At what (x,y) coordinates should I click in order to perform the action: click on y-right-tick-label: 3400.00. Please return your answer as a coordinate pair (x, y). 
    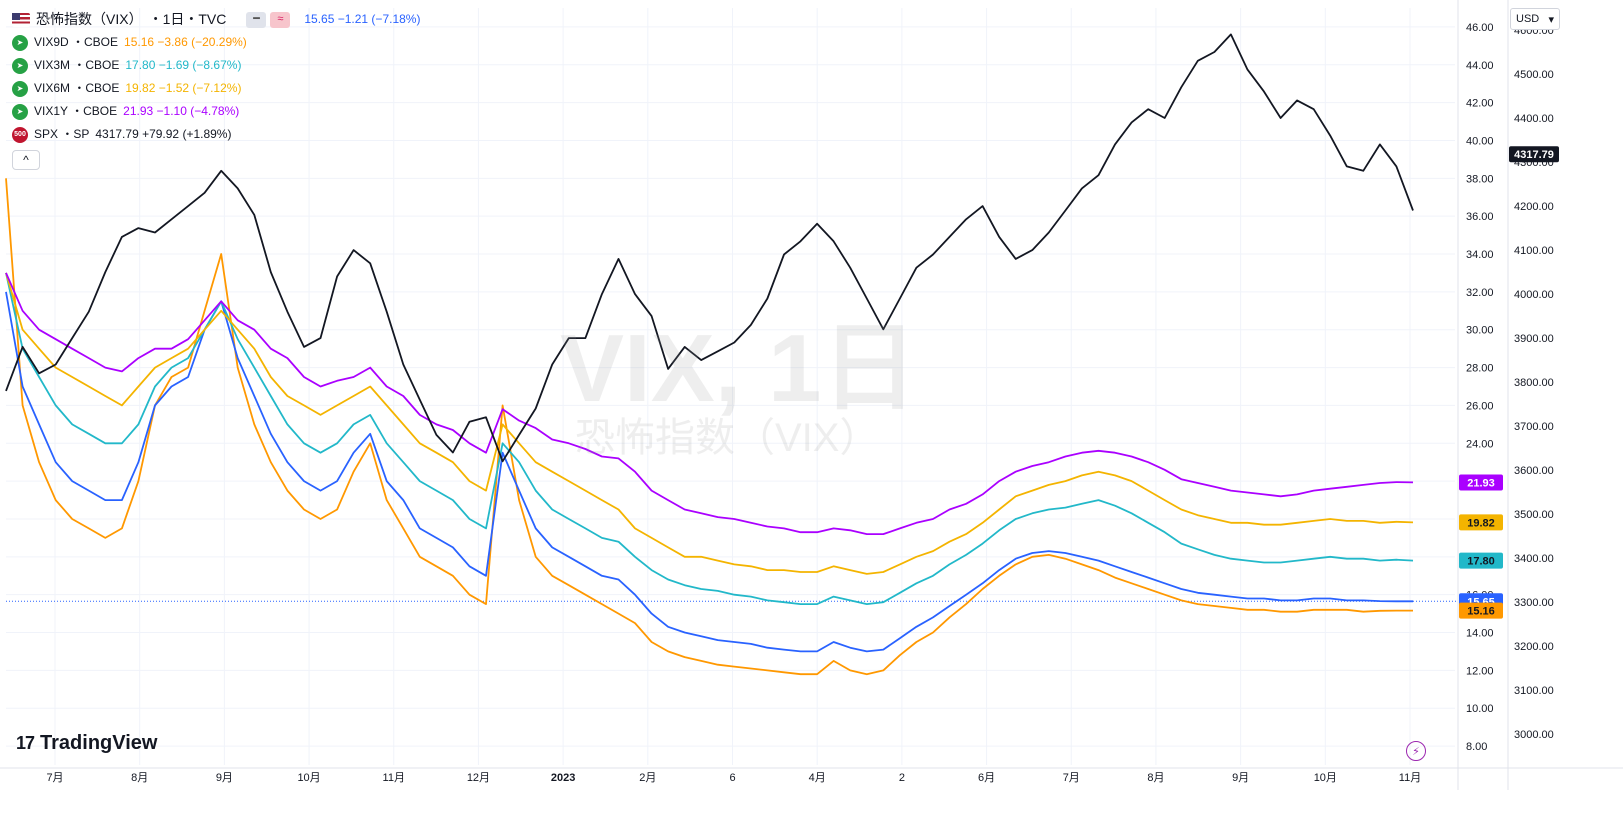
    Looking at the image, I should click on (1534, 559).